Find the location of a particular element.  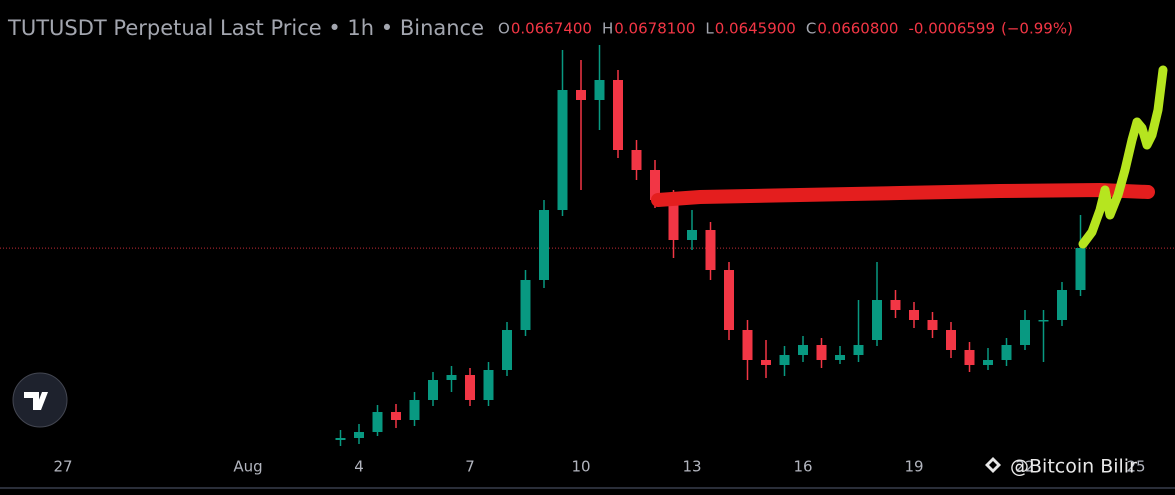

ohlc-key: H is located at coordinates (607, 29).